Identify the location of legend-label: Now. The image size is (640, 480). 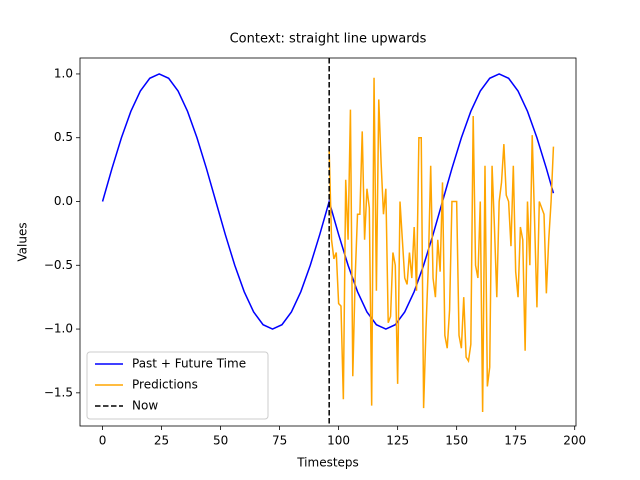
(145, 406).